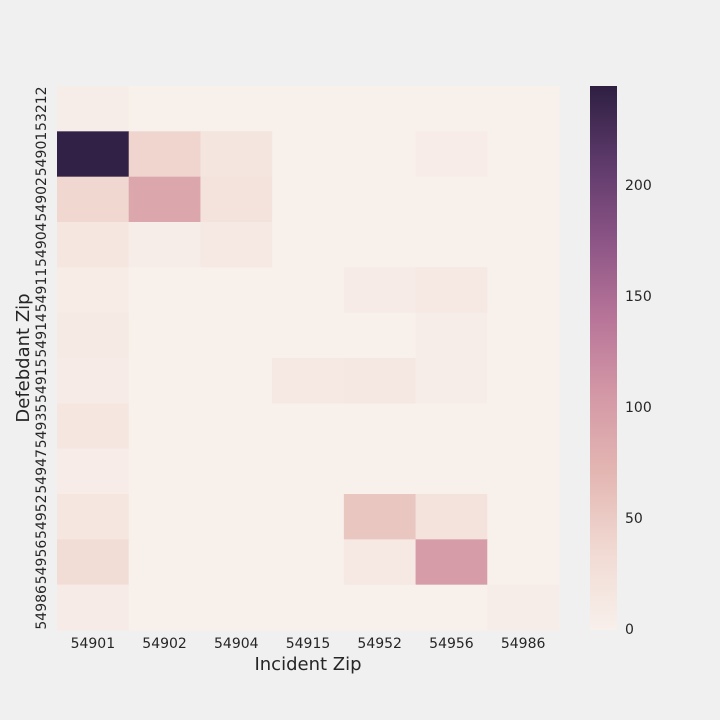 The image size is (720, 720). Describe the element at coordinates (308, 644) in the screenshot. I see `x-tick-labels: 54901 54902 54904 54915 54952 54956 54986` at that location.